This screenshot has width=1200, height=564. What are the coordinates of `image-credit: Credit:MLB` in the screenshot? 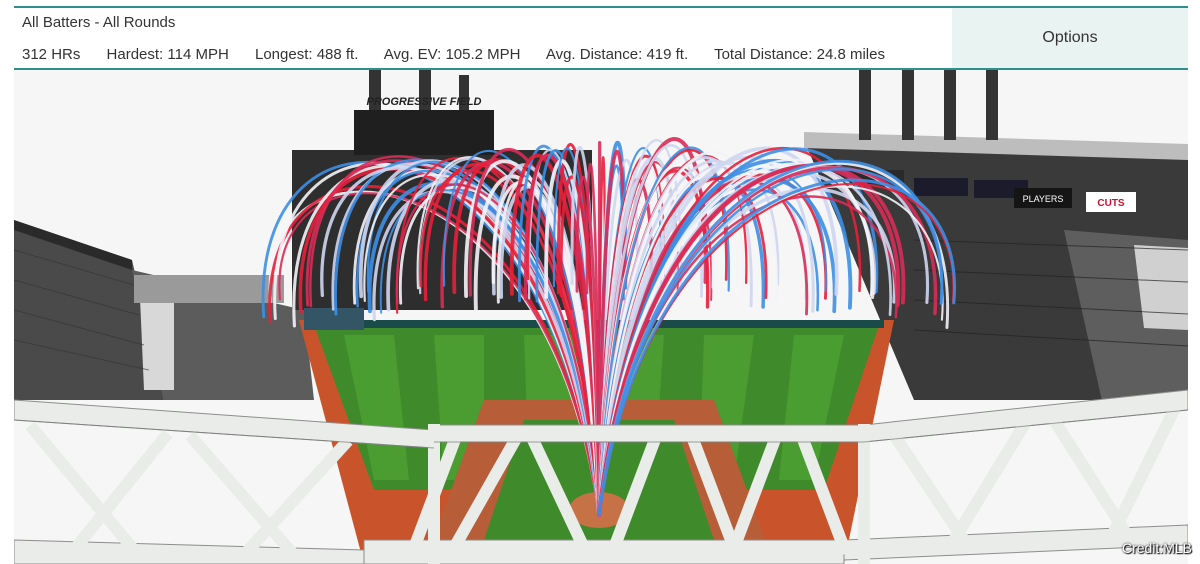 It's located at (1156, 548).